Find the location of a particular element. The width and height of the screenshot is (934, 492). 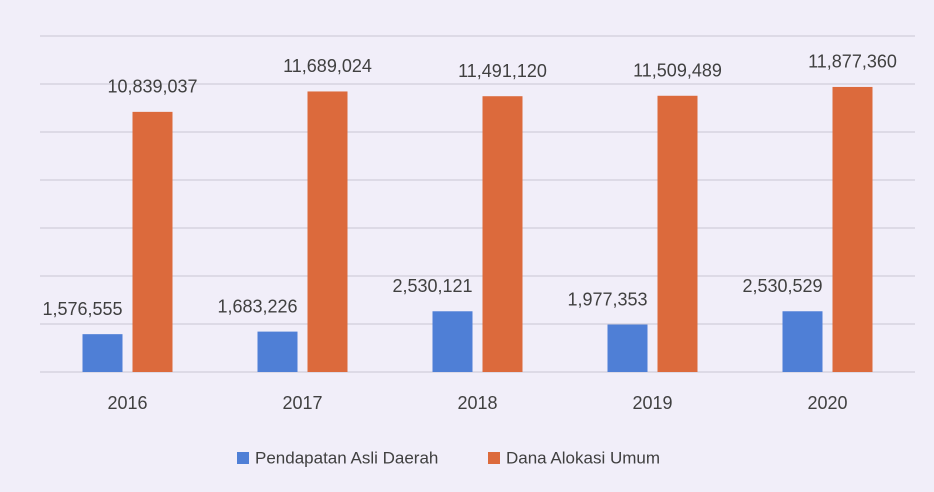

x-tick-label: 2019 is located at coordinates (652, 403).